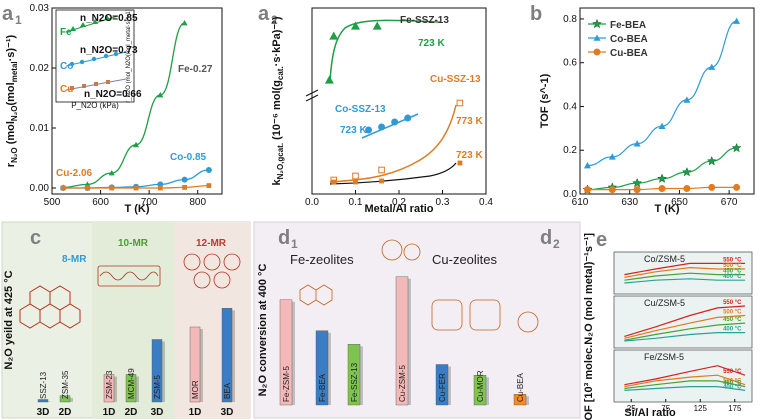  I want to click on a1-xtick-label: 500, so click(52, 202).